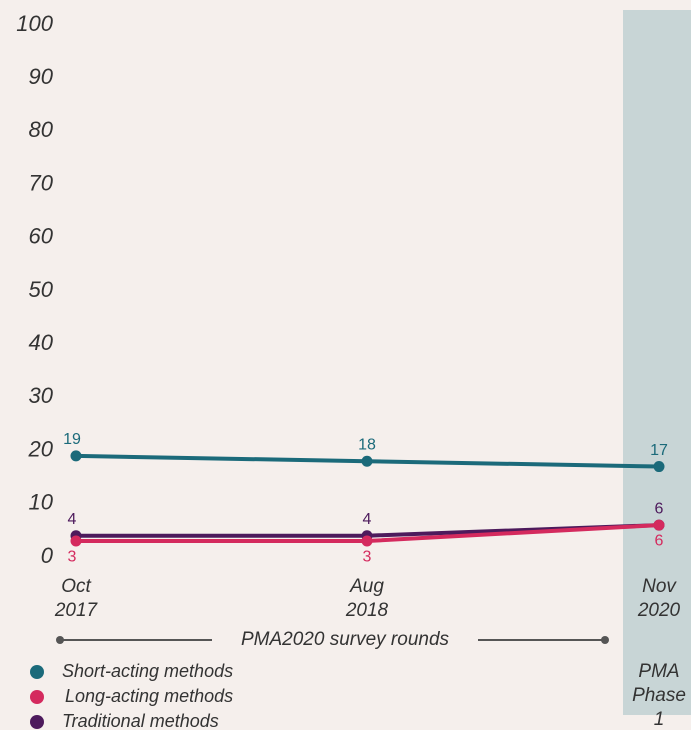 The width and height of the screenshot is (691, 730). Describe the element at coordinates (47, 555) in the screenshot. I see `y-tick-label: 0` at that location.